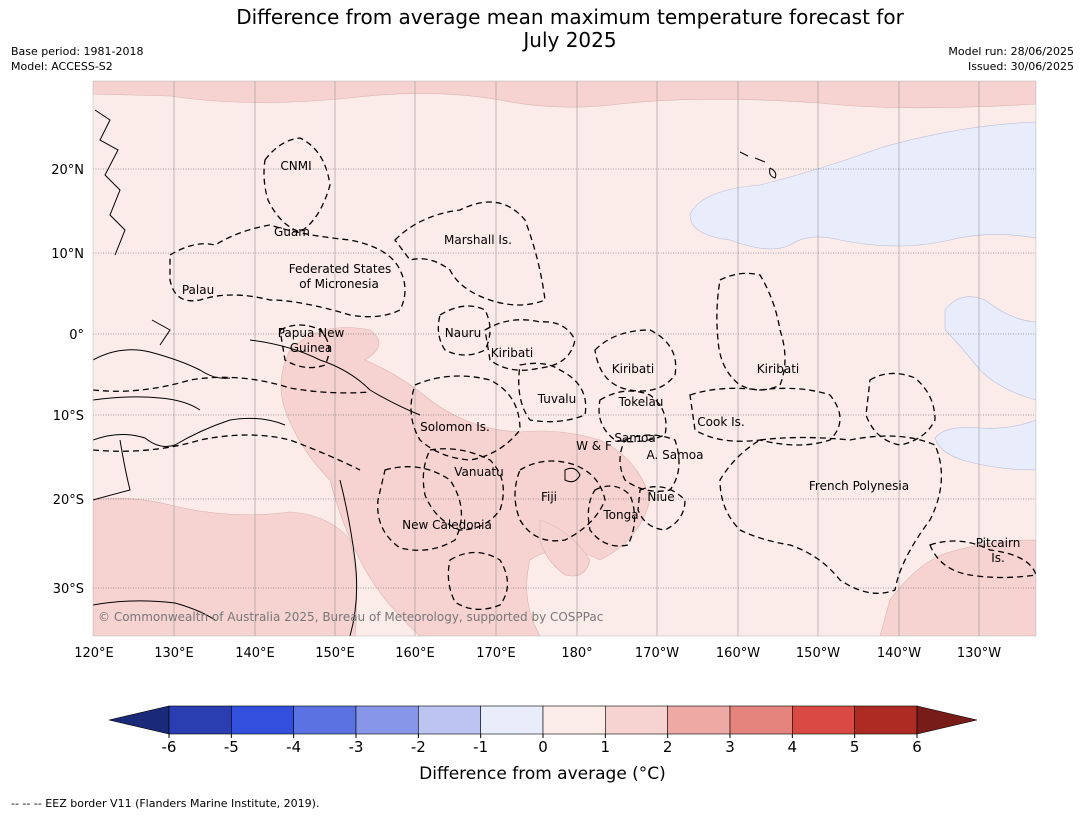 The width and height of the screenshot is (1085, 816). Describe the element at coordinates (793, 747) in the screenshot. I see `colorbar-tick-label: 4` at that location.